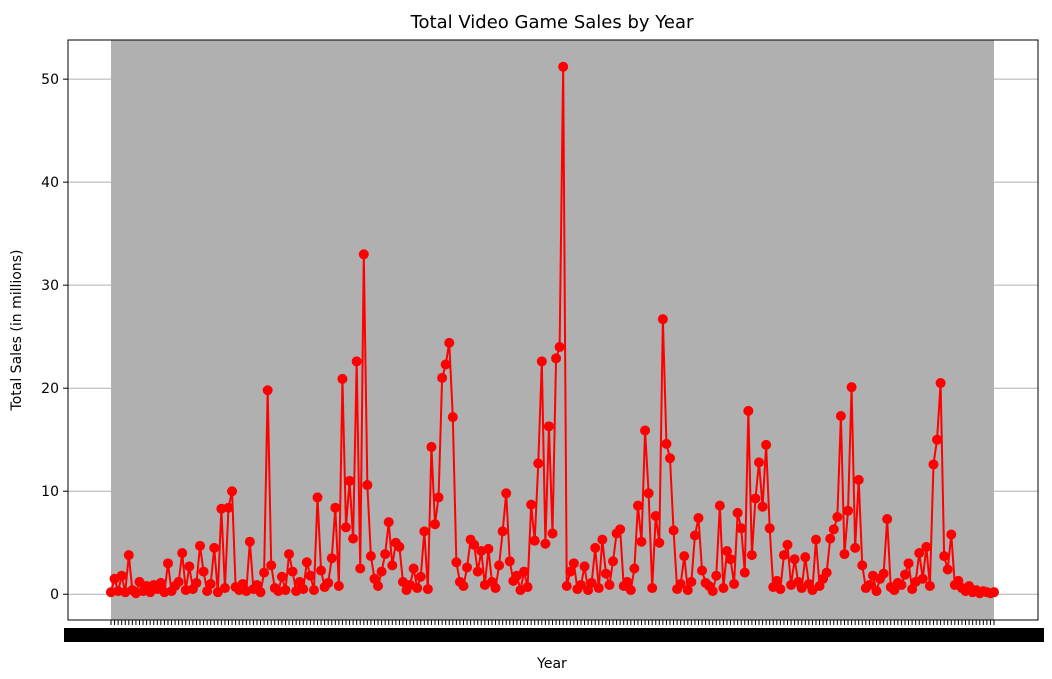  What do you see at coordinates (17, 331) in the screenshot?
I see `y-axis-label: Total Sales (in millions)` at bounding box center [17, 331].